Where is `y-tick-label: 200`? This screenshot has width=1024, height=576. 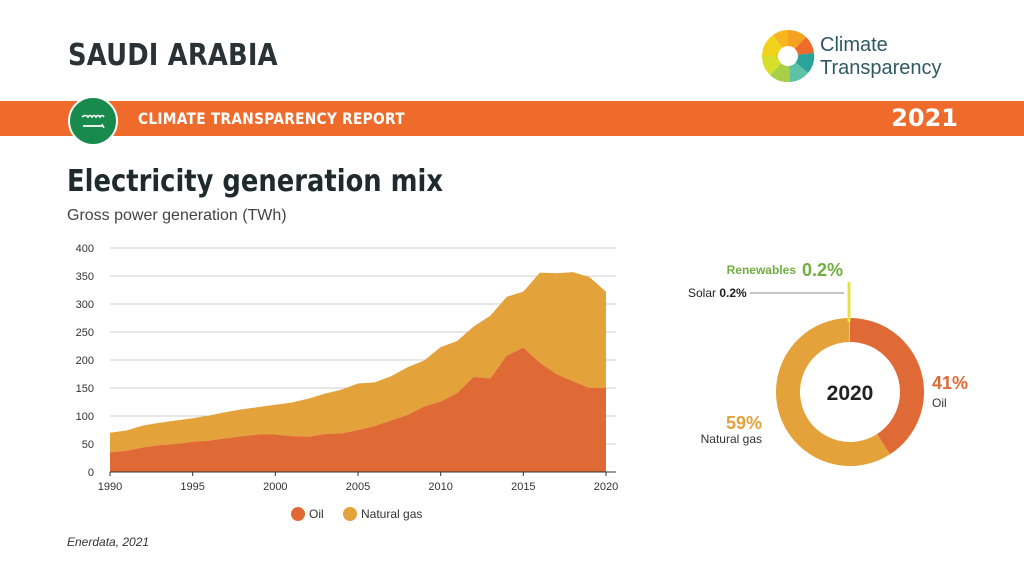 y-tick-label: 200 is located at coordinates (85, 361).